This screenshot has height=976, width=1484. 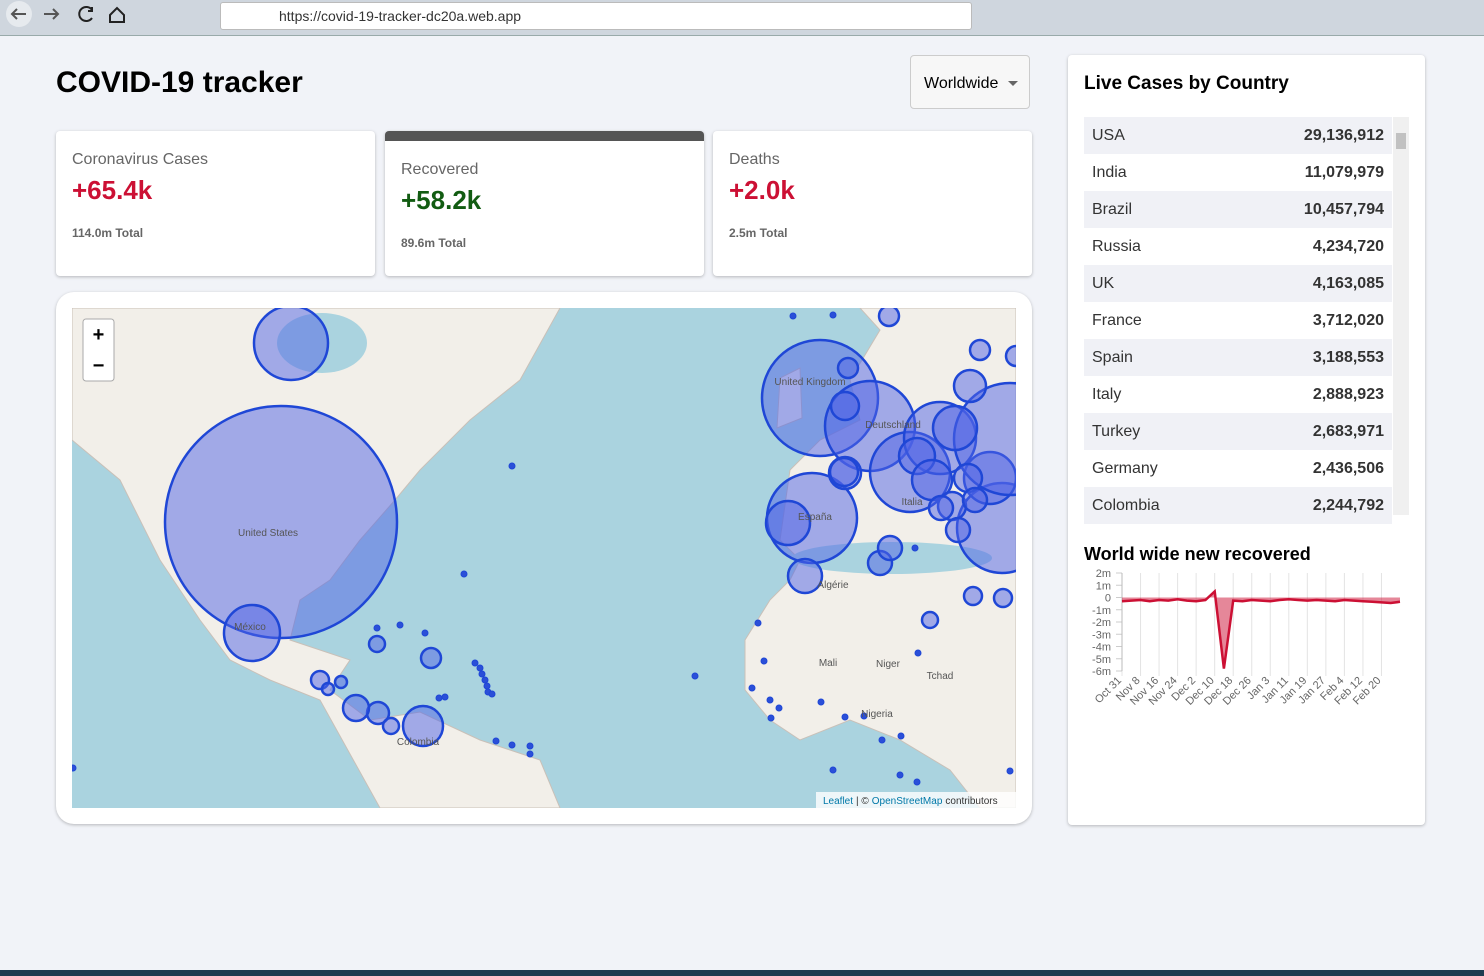 I want to click on info-box-total: 2.5m Total, so click(x=758, y=233).